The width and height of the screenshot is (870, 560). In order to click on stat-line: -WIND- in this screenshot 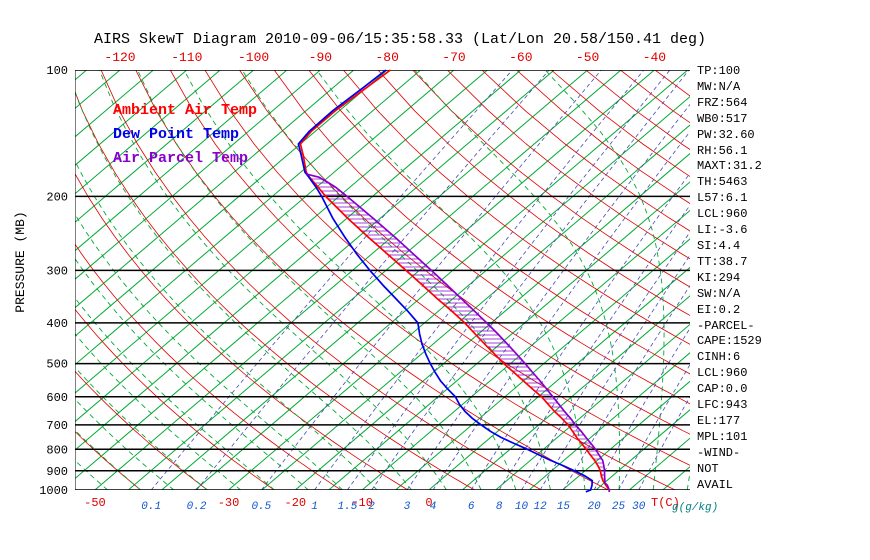, I will do `click(719, 452)`.